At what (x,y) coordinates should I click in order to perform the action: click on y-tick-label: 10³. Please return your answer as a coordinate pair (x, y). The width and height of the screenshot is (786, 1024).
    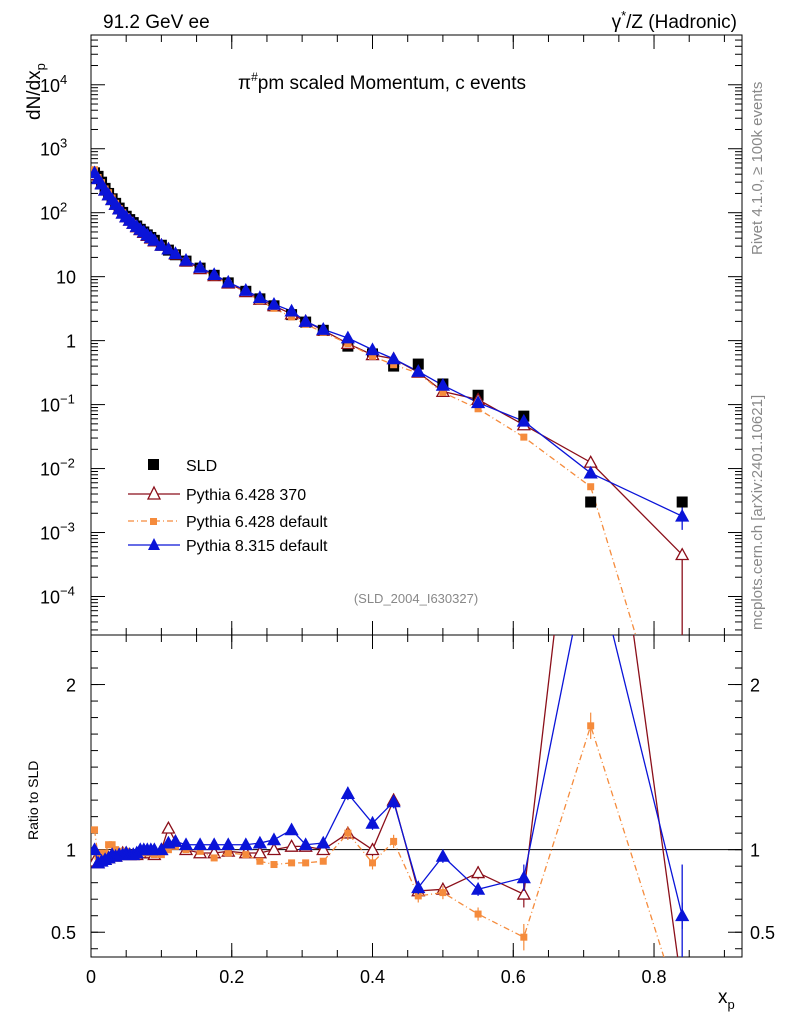
    Looking at the image, I should click on (53, 148).